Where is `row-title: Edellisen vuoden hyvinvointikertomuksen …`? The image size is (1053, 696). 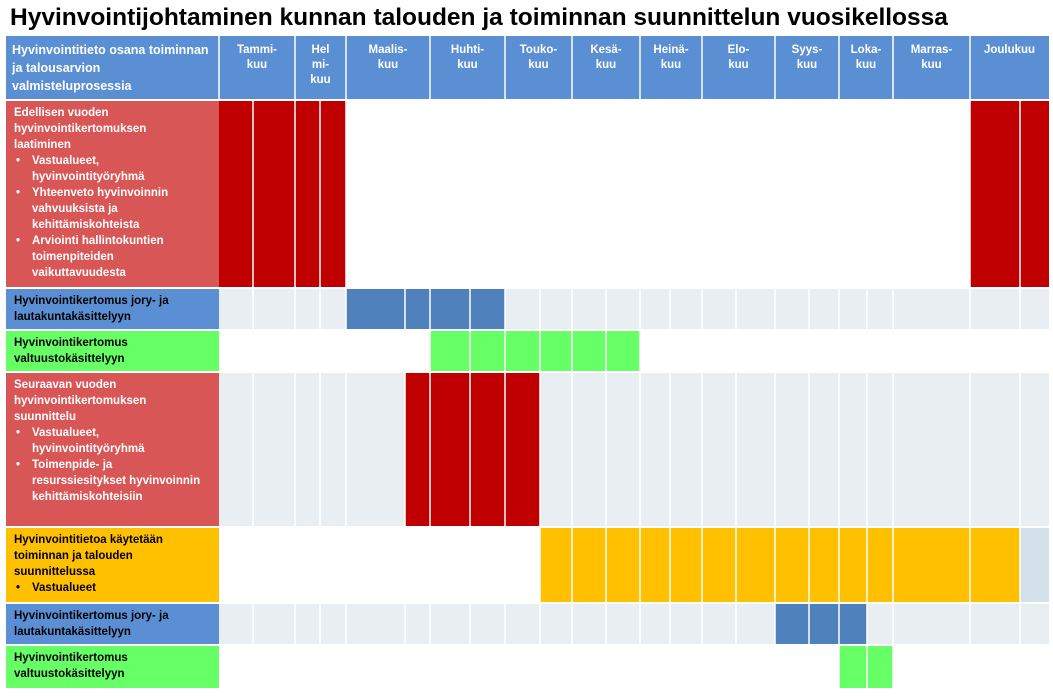 row-title: Edellisen vuoden hyvinvointikertomuksen … is located at coordinates (80, 129).